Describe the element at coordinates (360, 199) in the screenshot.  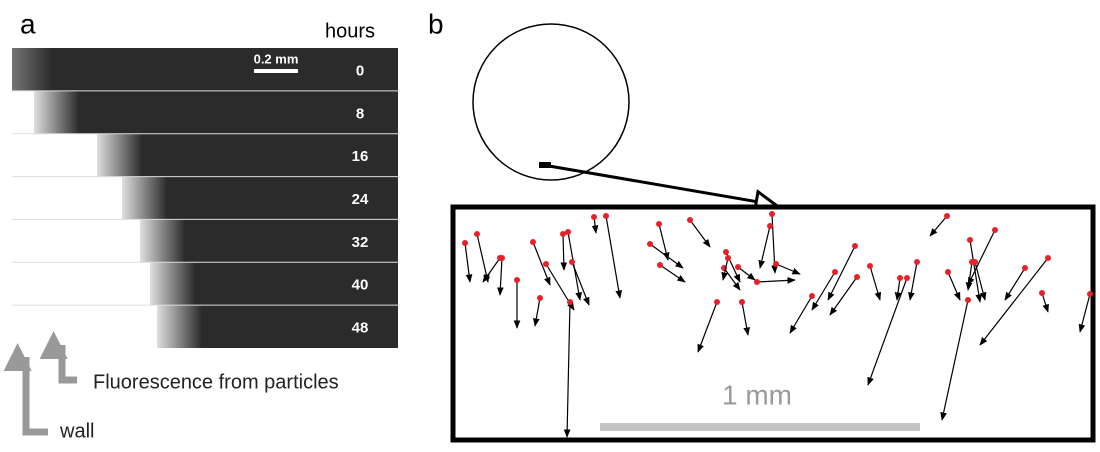
I see `time-label: 24` at that location.